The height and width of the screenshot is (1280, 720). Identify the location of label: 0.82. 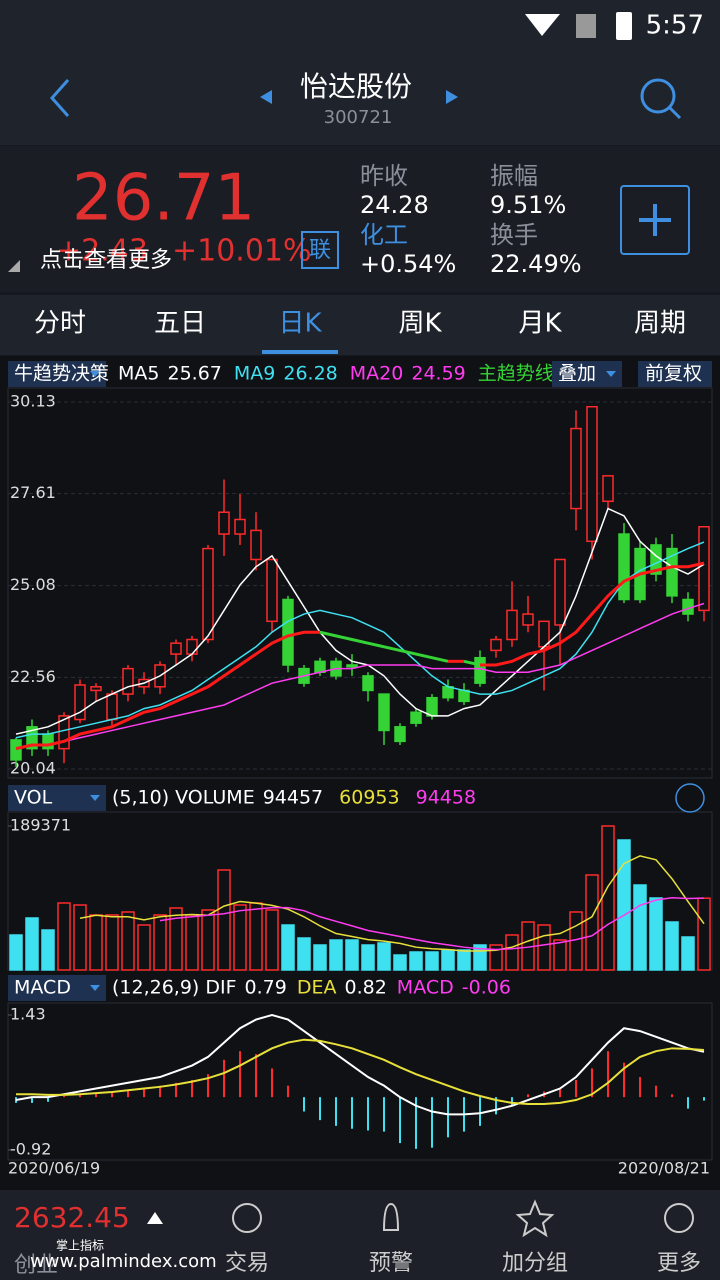
(365, 988).